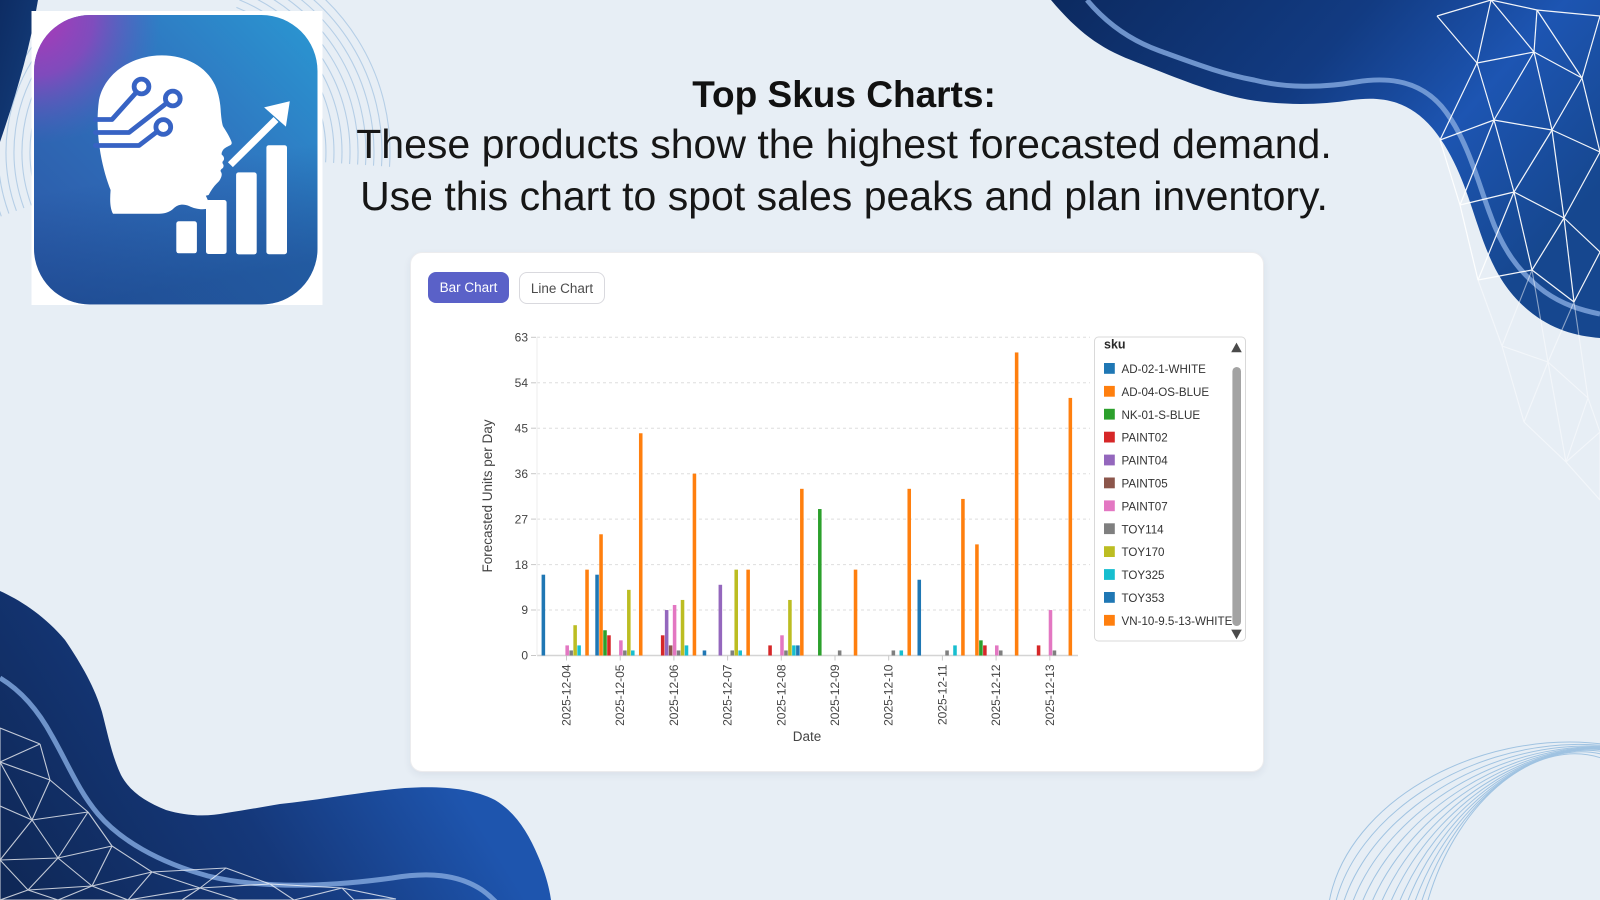 The image size is (1600, 900). I want to click on svg-text: NK-01-S-BLUE, so click(1161, 415).